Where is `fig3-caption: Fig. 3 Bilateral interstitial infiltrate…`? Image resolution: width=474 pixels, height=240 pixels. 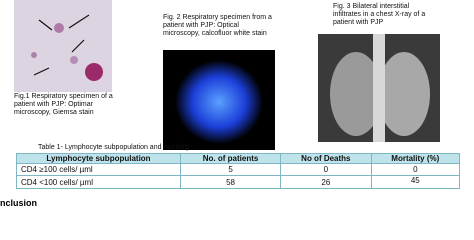 fig3-caption: Fig. 3 Bilateral interstitial infiltrate… is located at coordinates (379, 14).